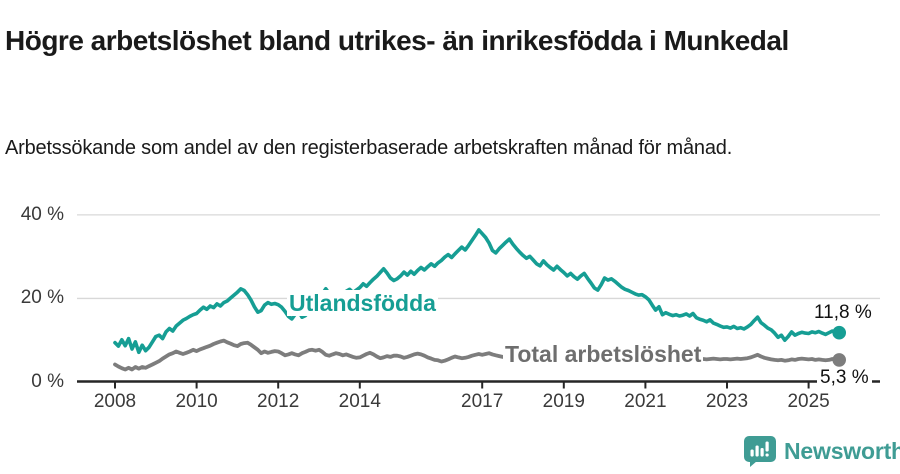 This screenshot has height=474, width=900. I want to click on x-axis-ticks, so click(462, 385).